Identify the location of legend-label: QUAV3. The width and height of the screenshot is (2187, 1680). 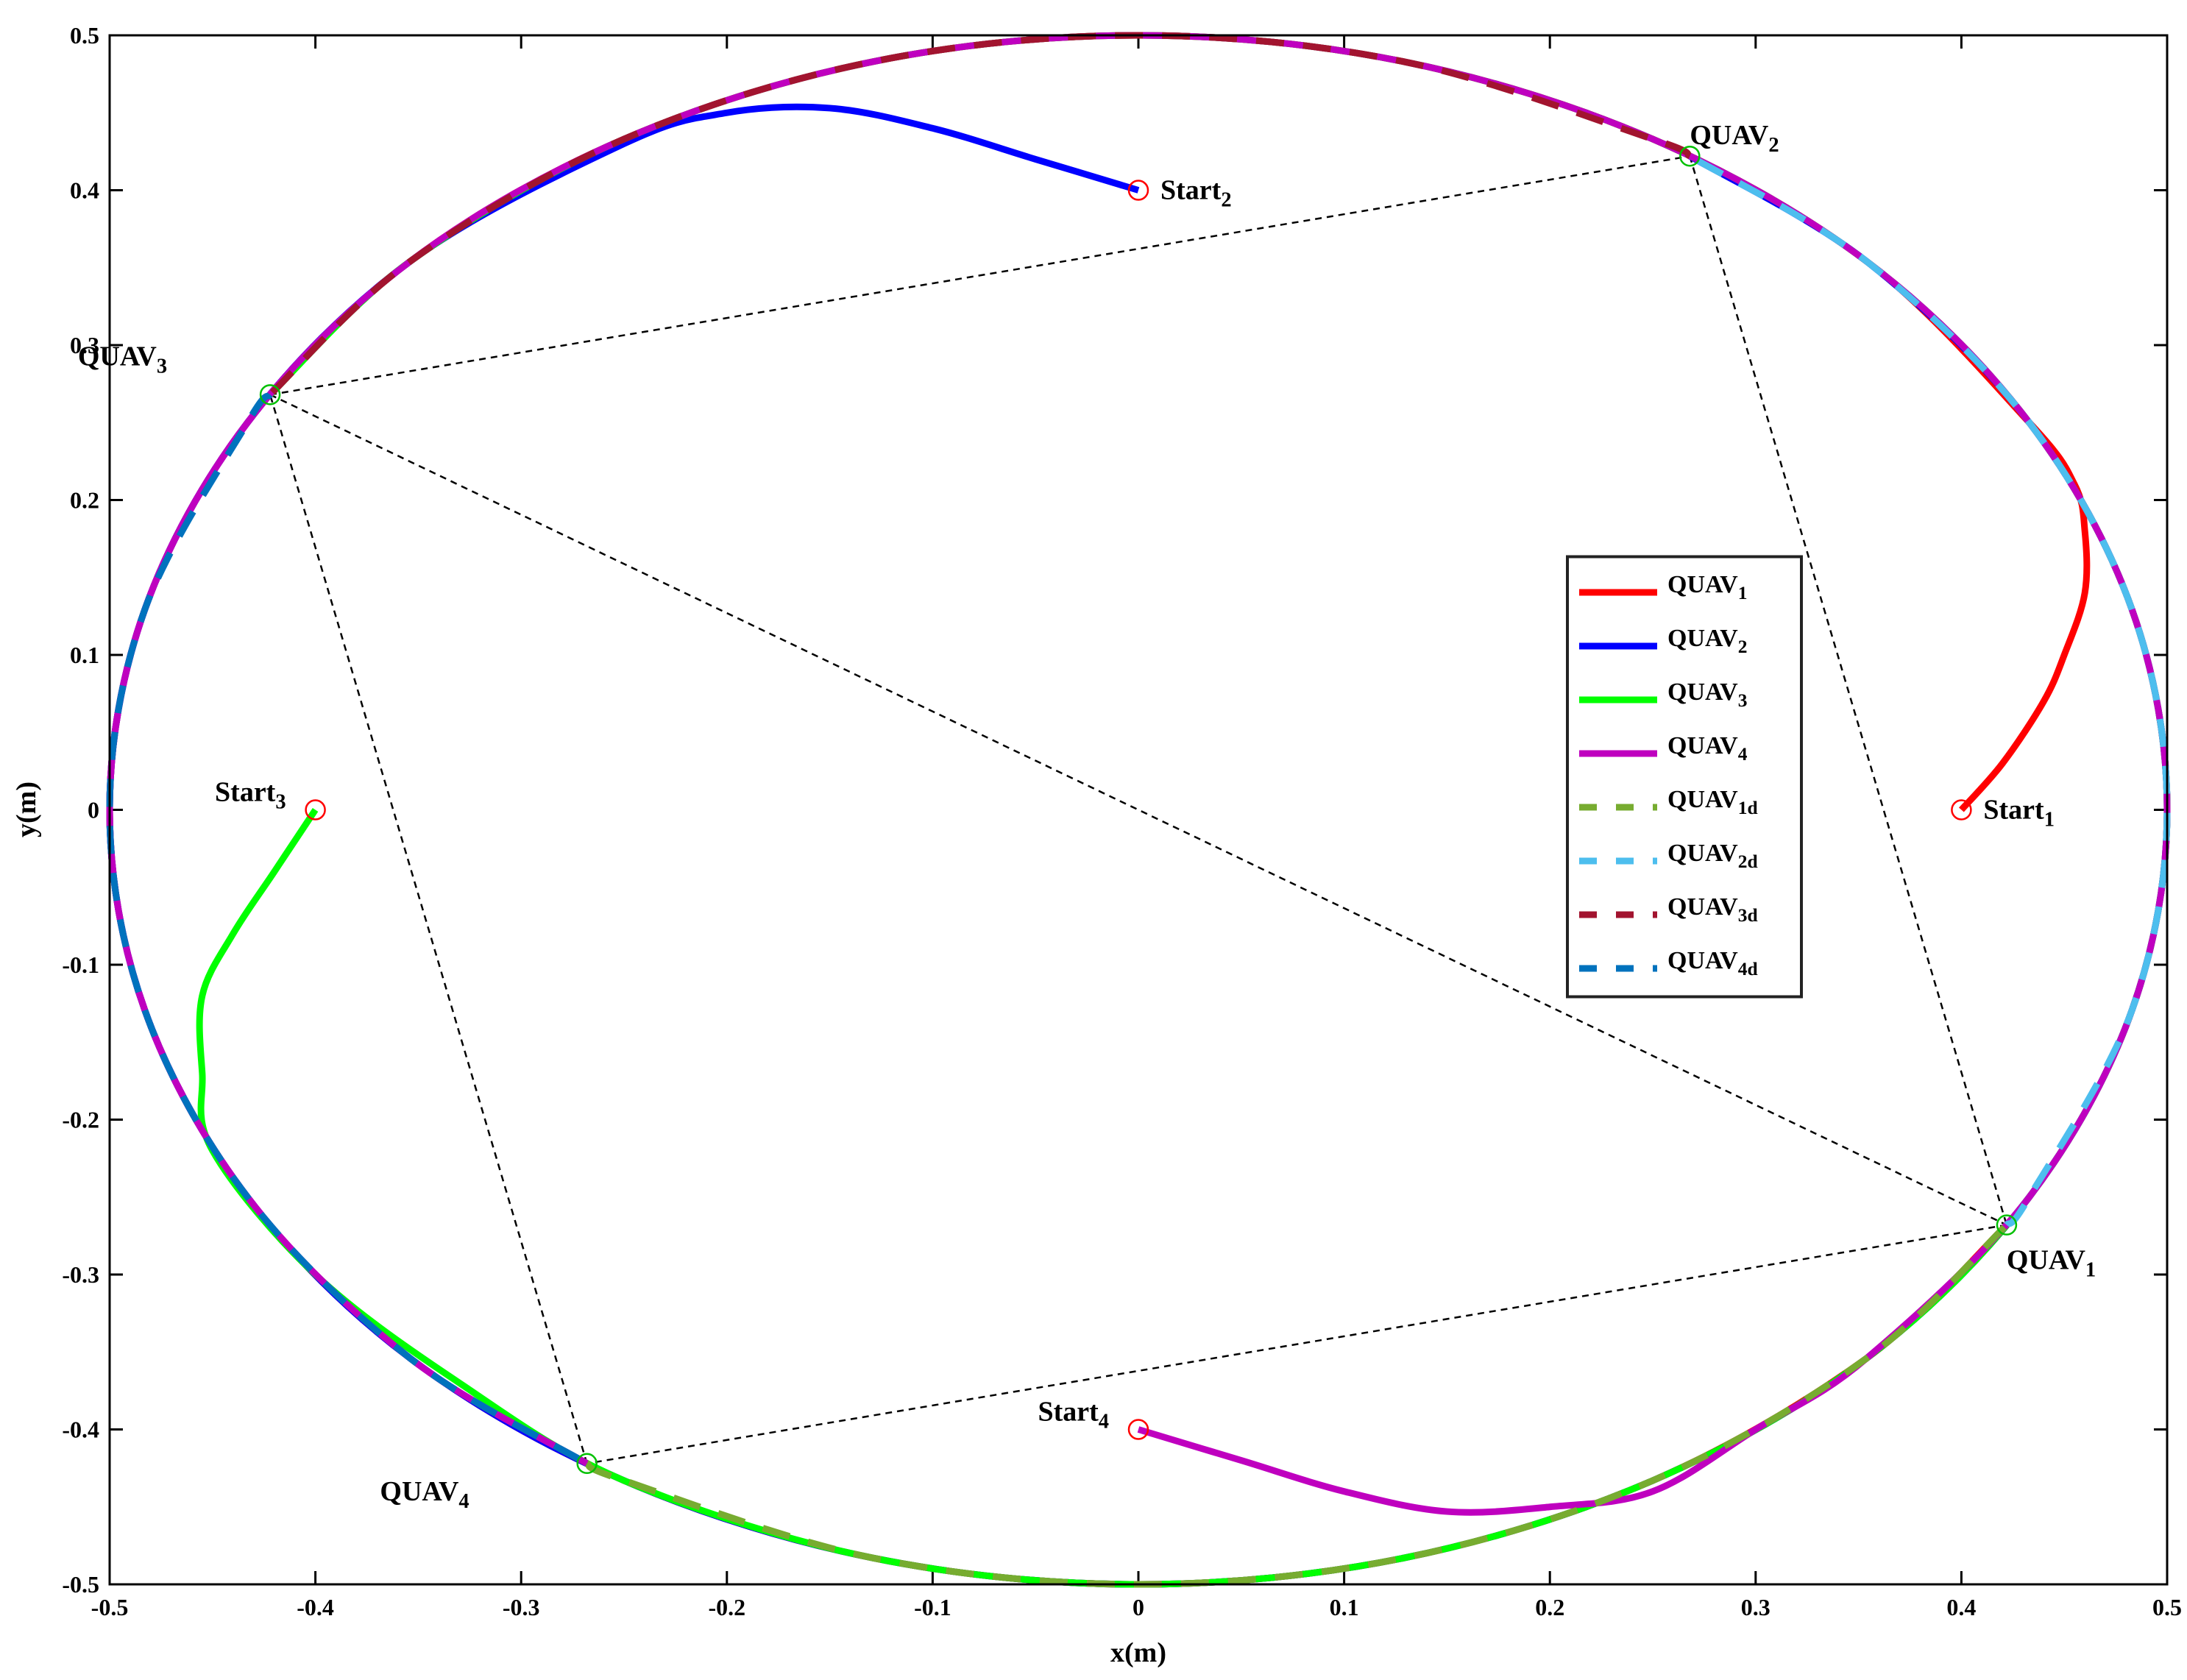
(1707, 694).